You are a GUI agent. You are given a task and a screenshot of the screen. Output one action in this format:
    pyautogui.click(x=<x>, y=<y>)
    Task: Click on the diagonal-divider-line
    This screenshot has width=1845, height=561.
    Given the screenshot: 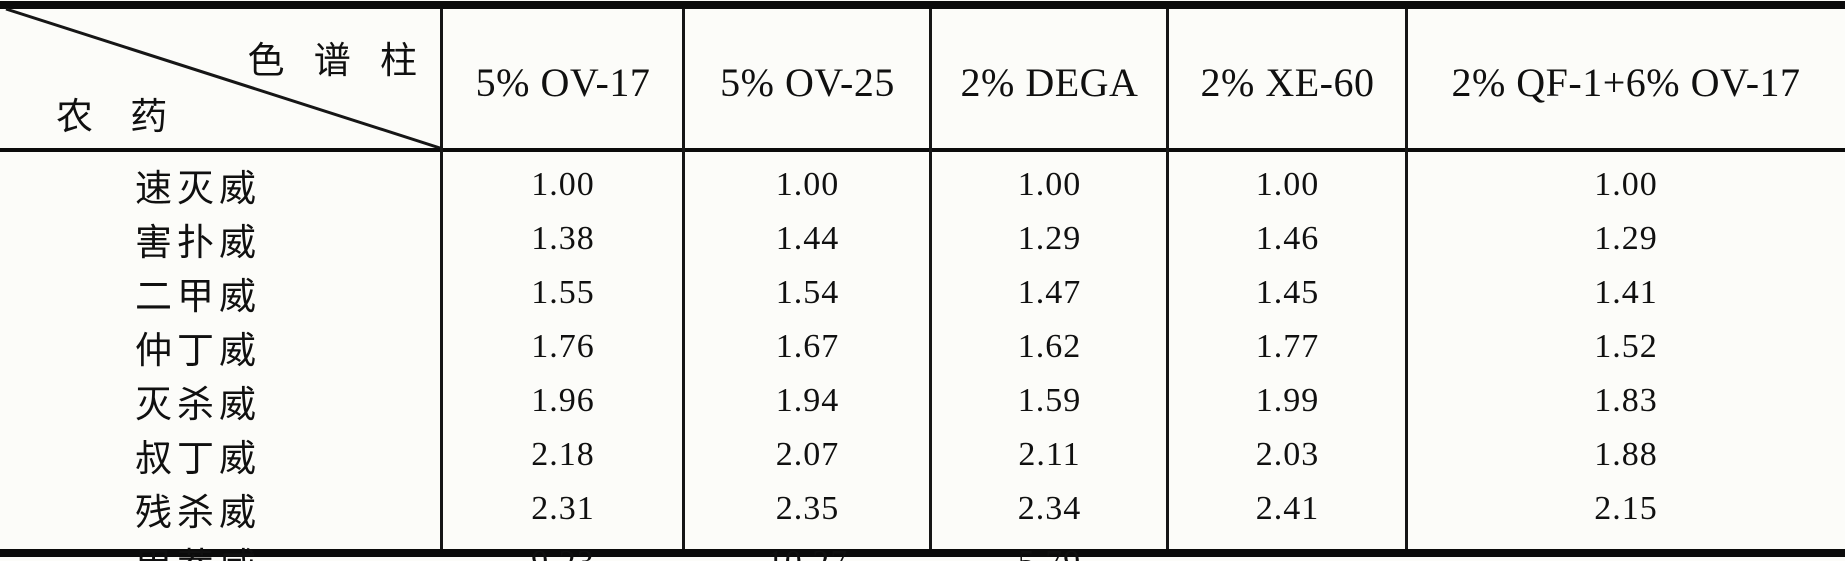 What is the action you would take?
    pyautogui.click(x=223, y=78)
    